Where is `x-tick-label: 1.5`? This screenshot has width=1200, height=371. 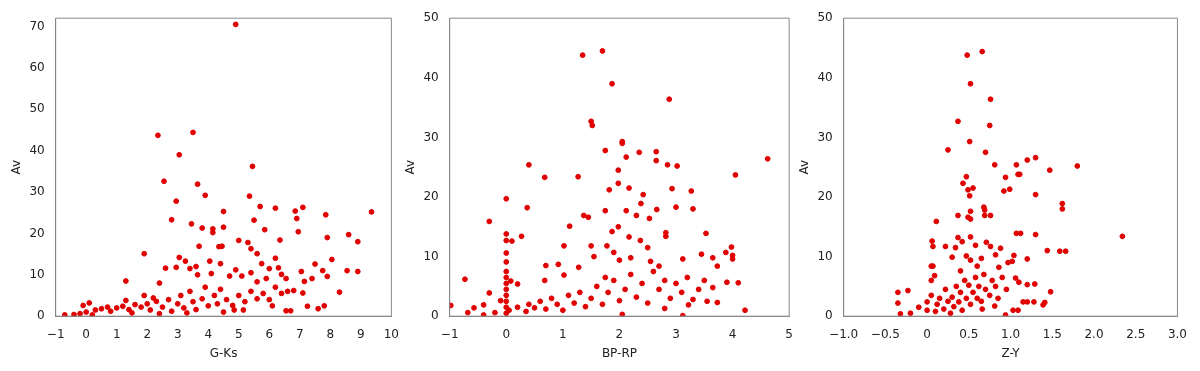
x-tick-label: 1.5 is located at coordinates (1052, 333).